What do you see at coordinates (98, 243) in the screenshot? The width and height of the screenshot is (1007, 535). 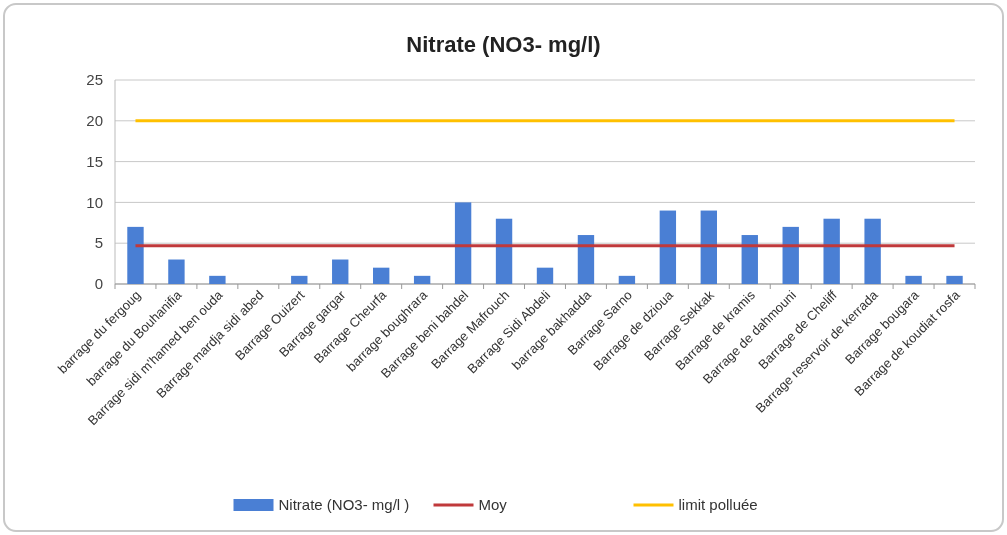 I see `y-tick-label: 5` at bounding box center [98, 243].